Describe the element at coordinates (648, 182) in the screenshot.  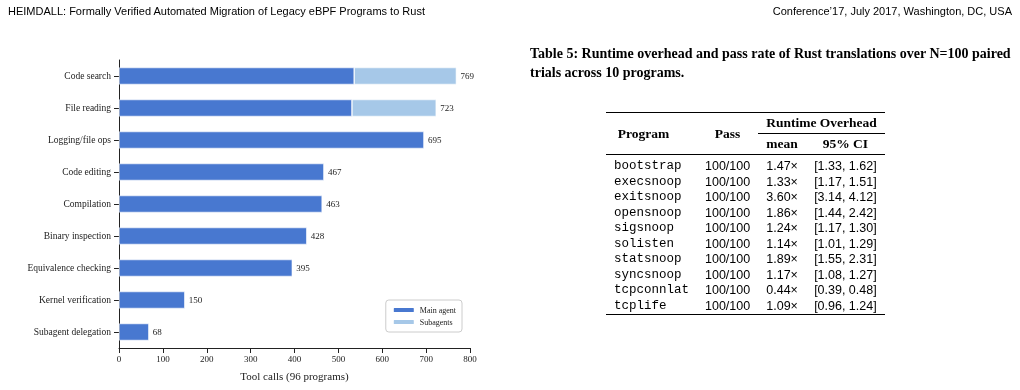
I see `text: execsnoop` at that location.